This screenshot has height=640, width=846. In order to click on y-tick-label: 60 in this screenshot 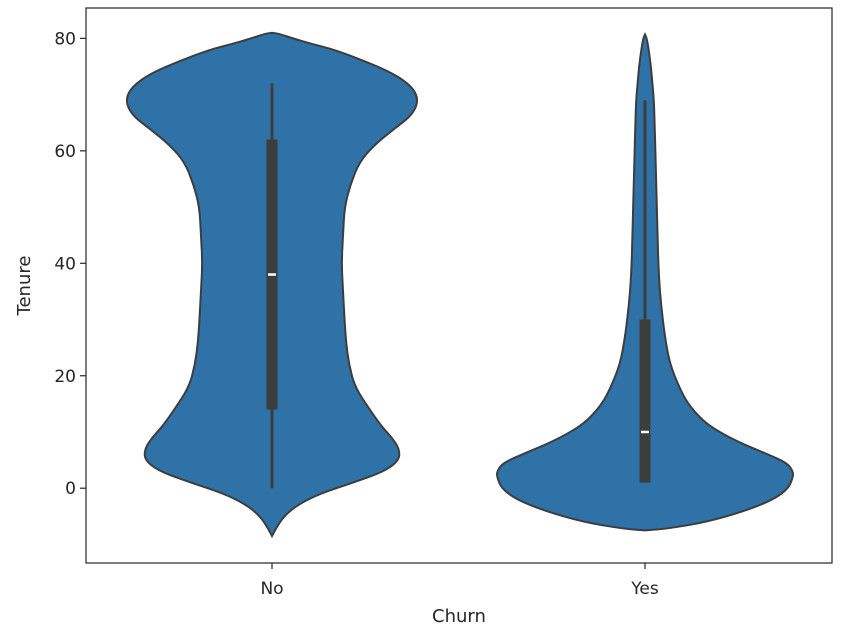, I will do `click(65, 152)`.